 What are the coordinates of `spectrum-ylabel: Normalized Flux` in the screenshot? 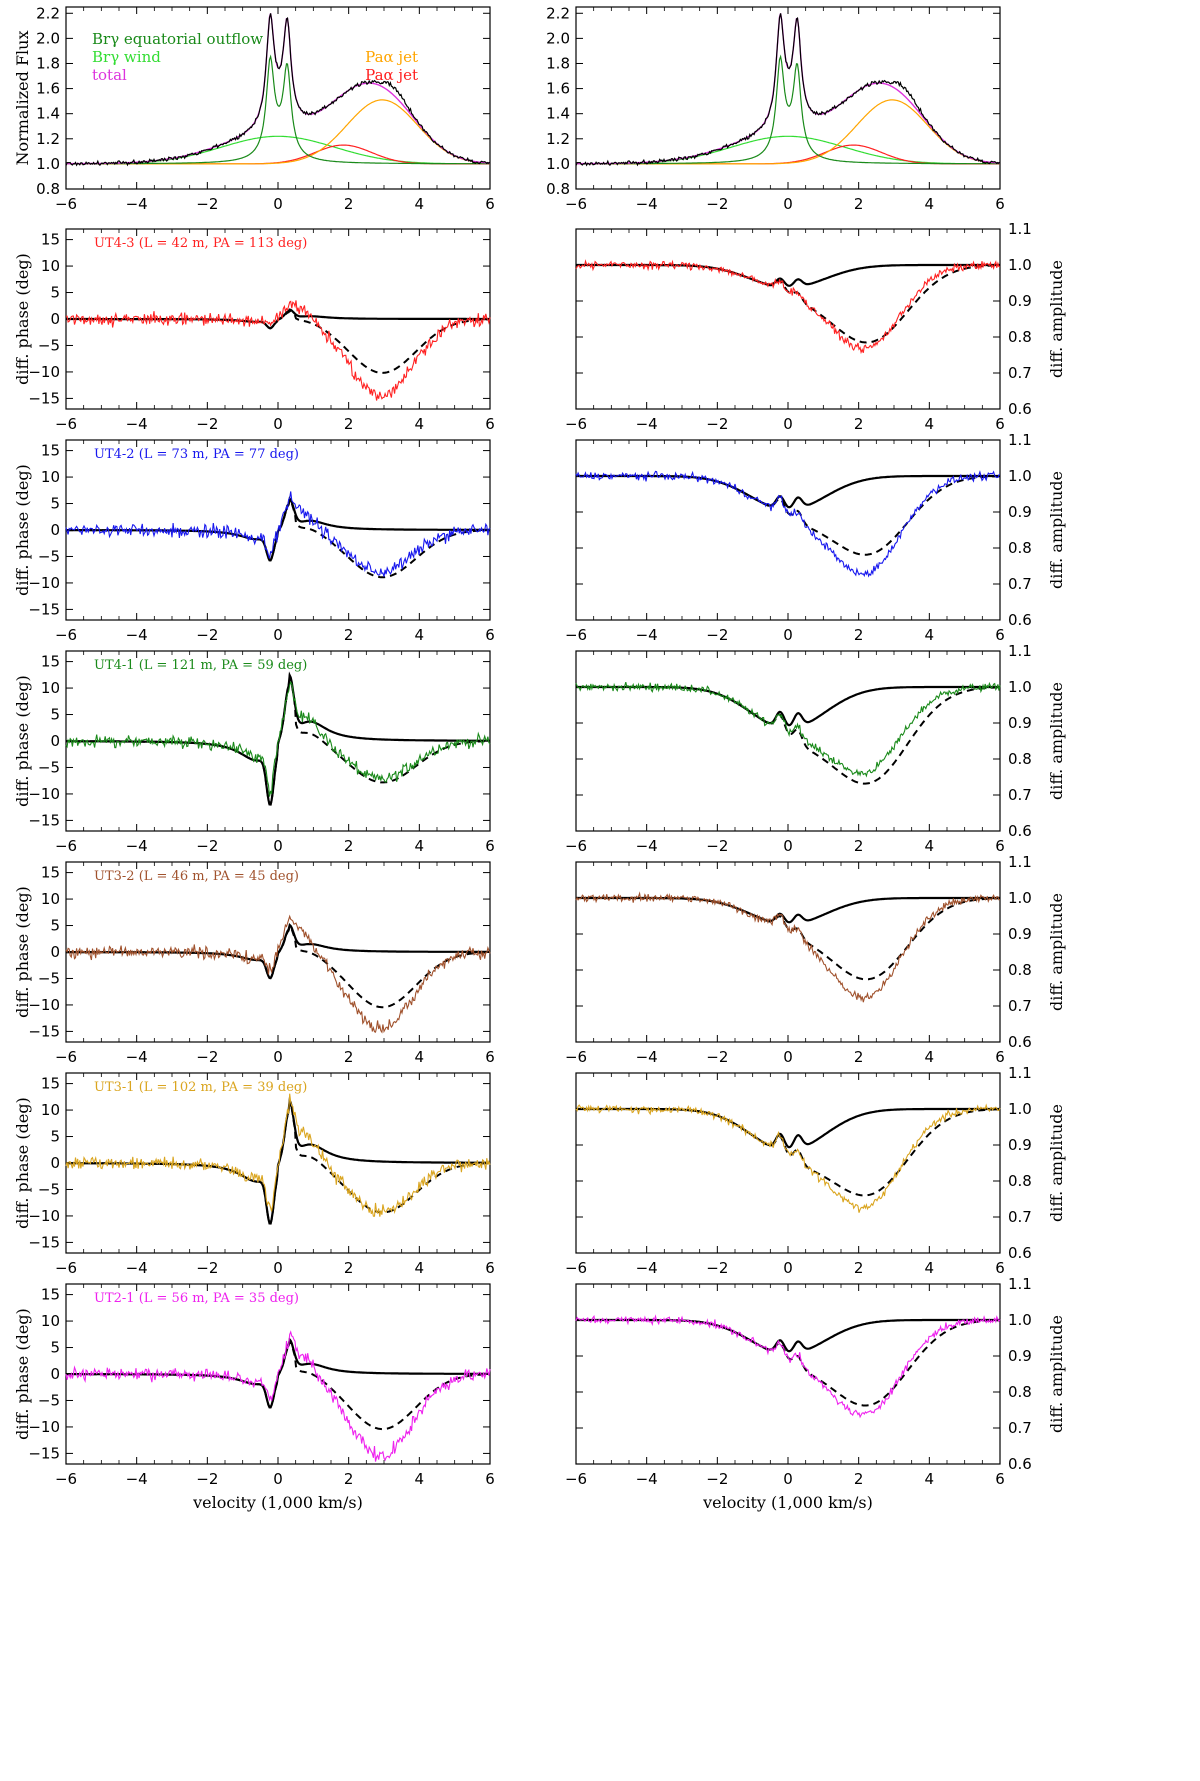 It's located at (22, 98).